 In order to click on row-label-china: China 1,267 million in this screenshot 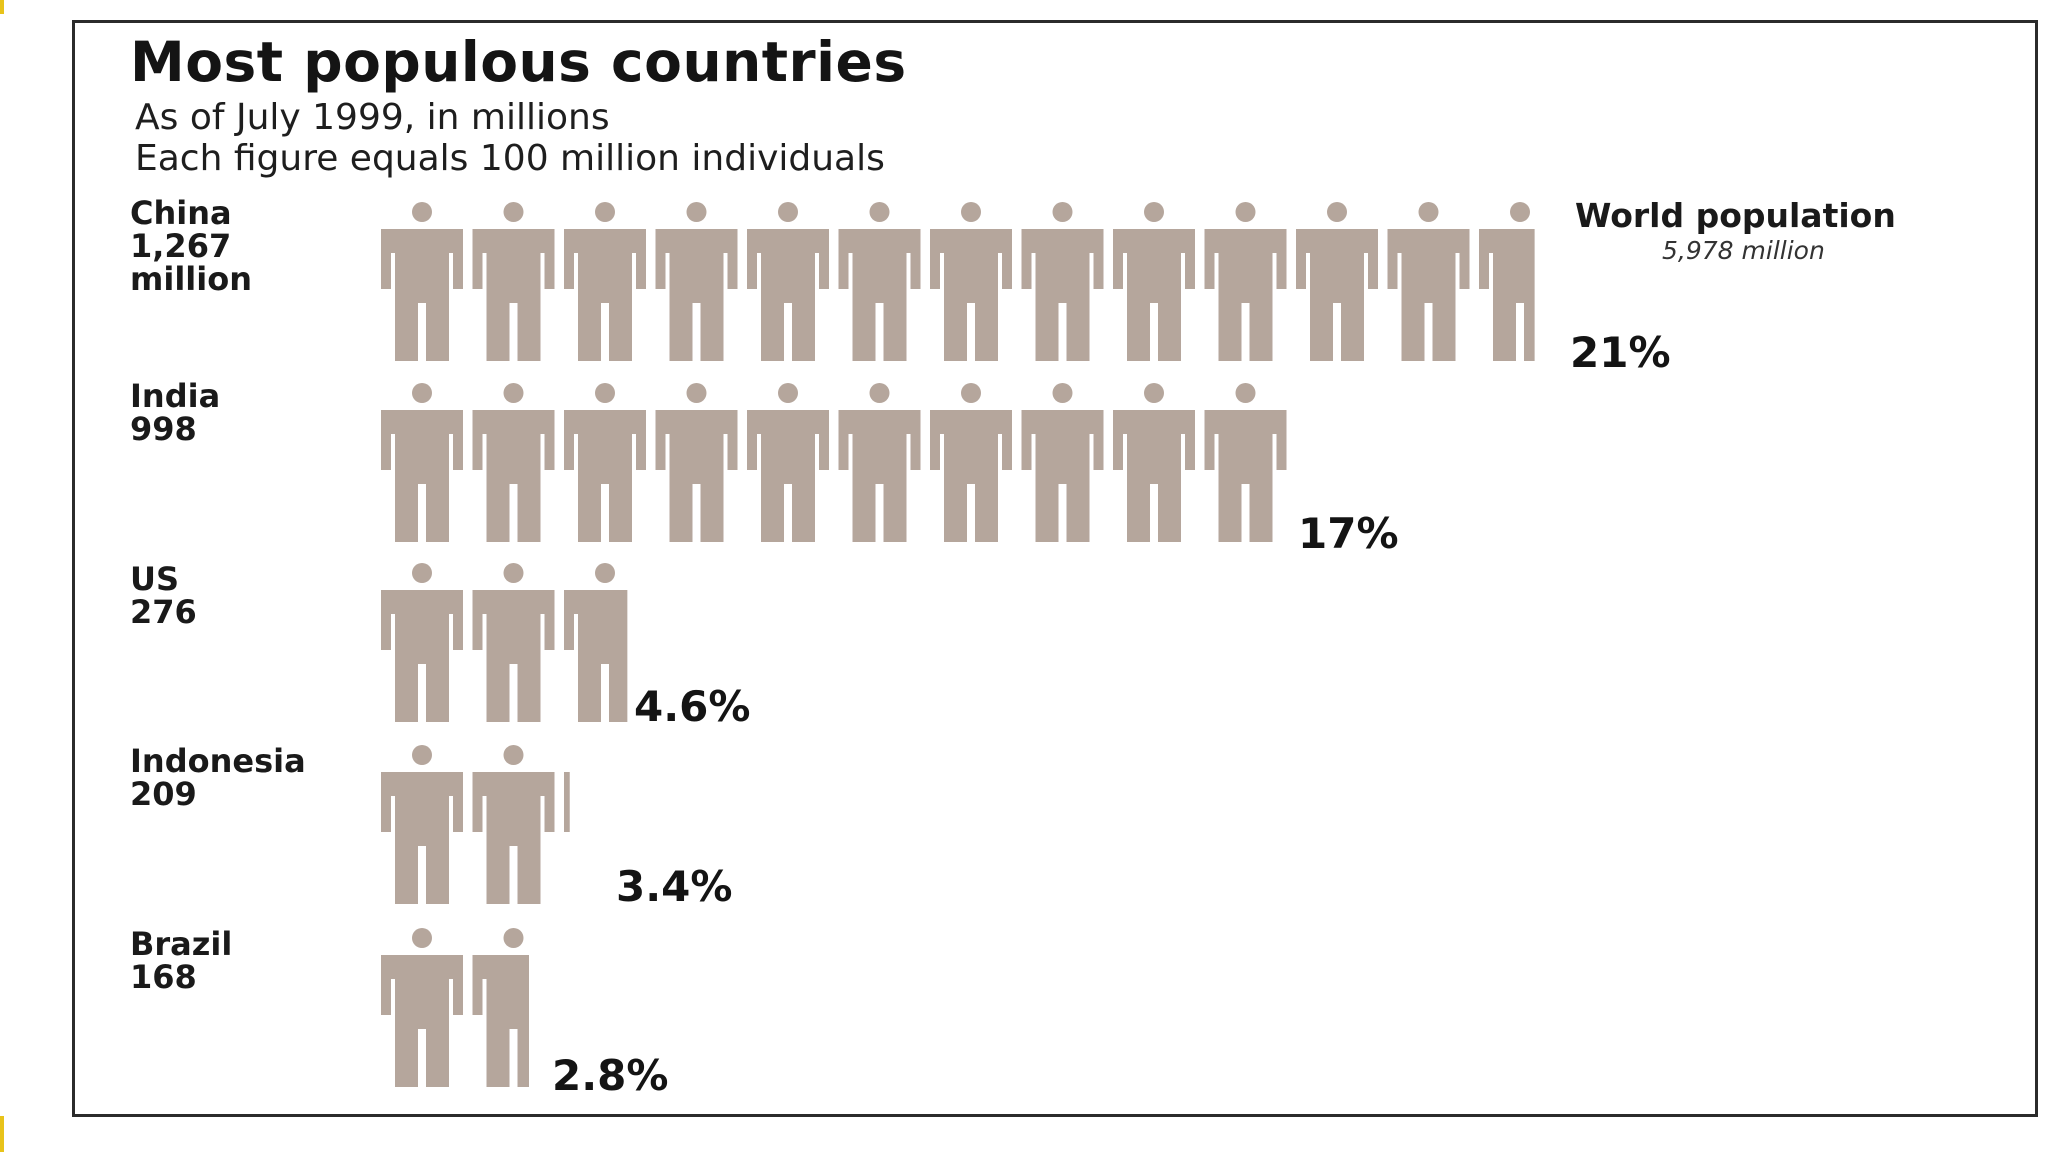, I will do `click(191, 246)`.